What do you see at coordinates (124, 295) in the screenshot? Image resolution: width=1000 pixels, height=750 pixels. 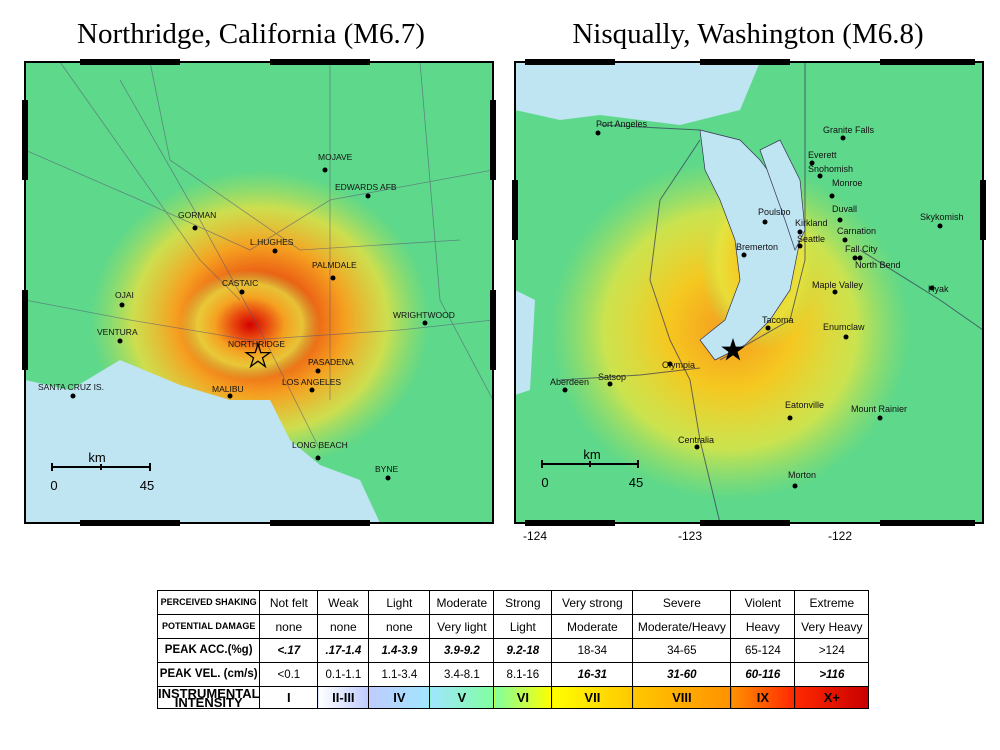 I see `place-label: OJAI` at bounding box center [124, 295].